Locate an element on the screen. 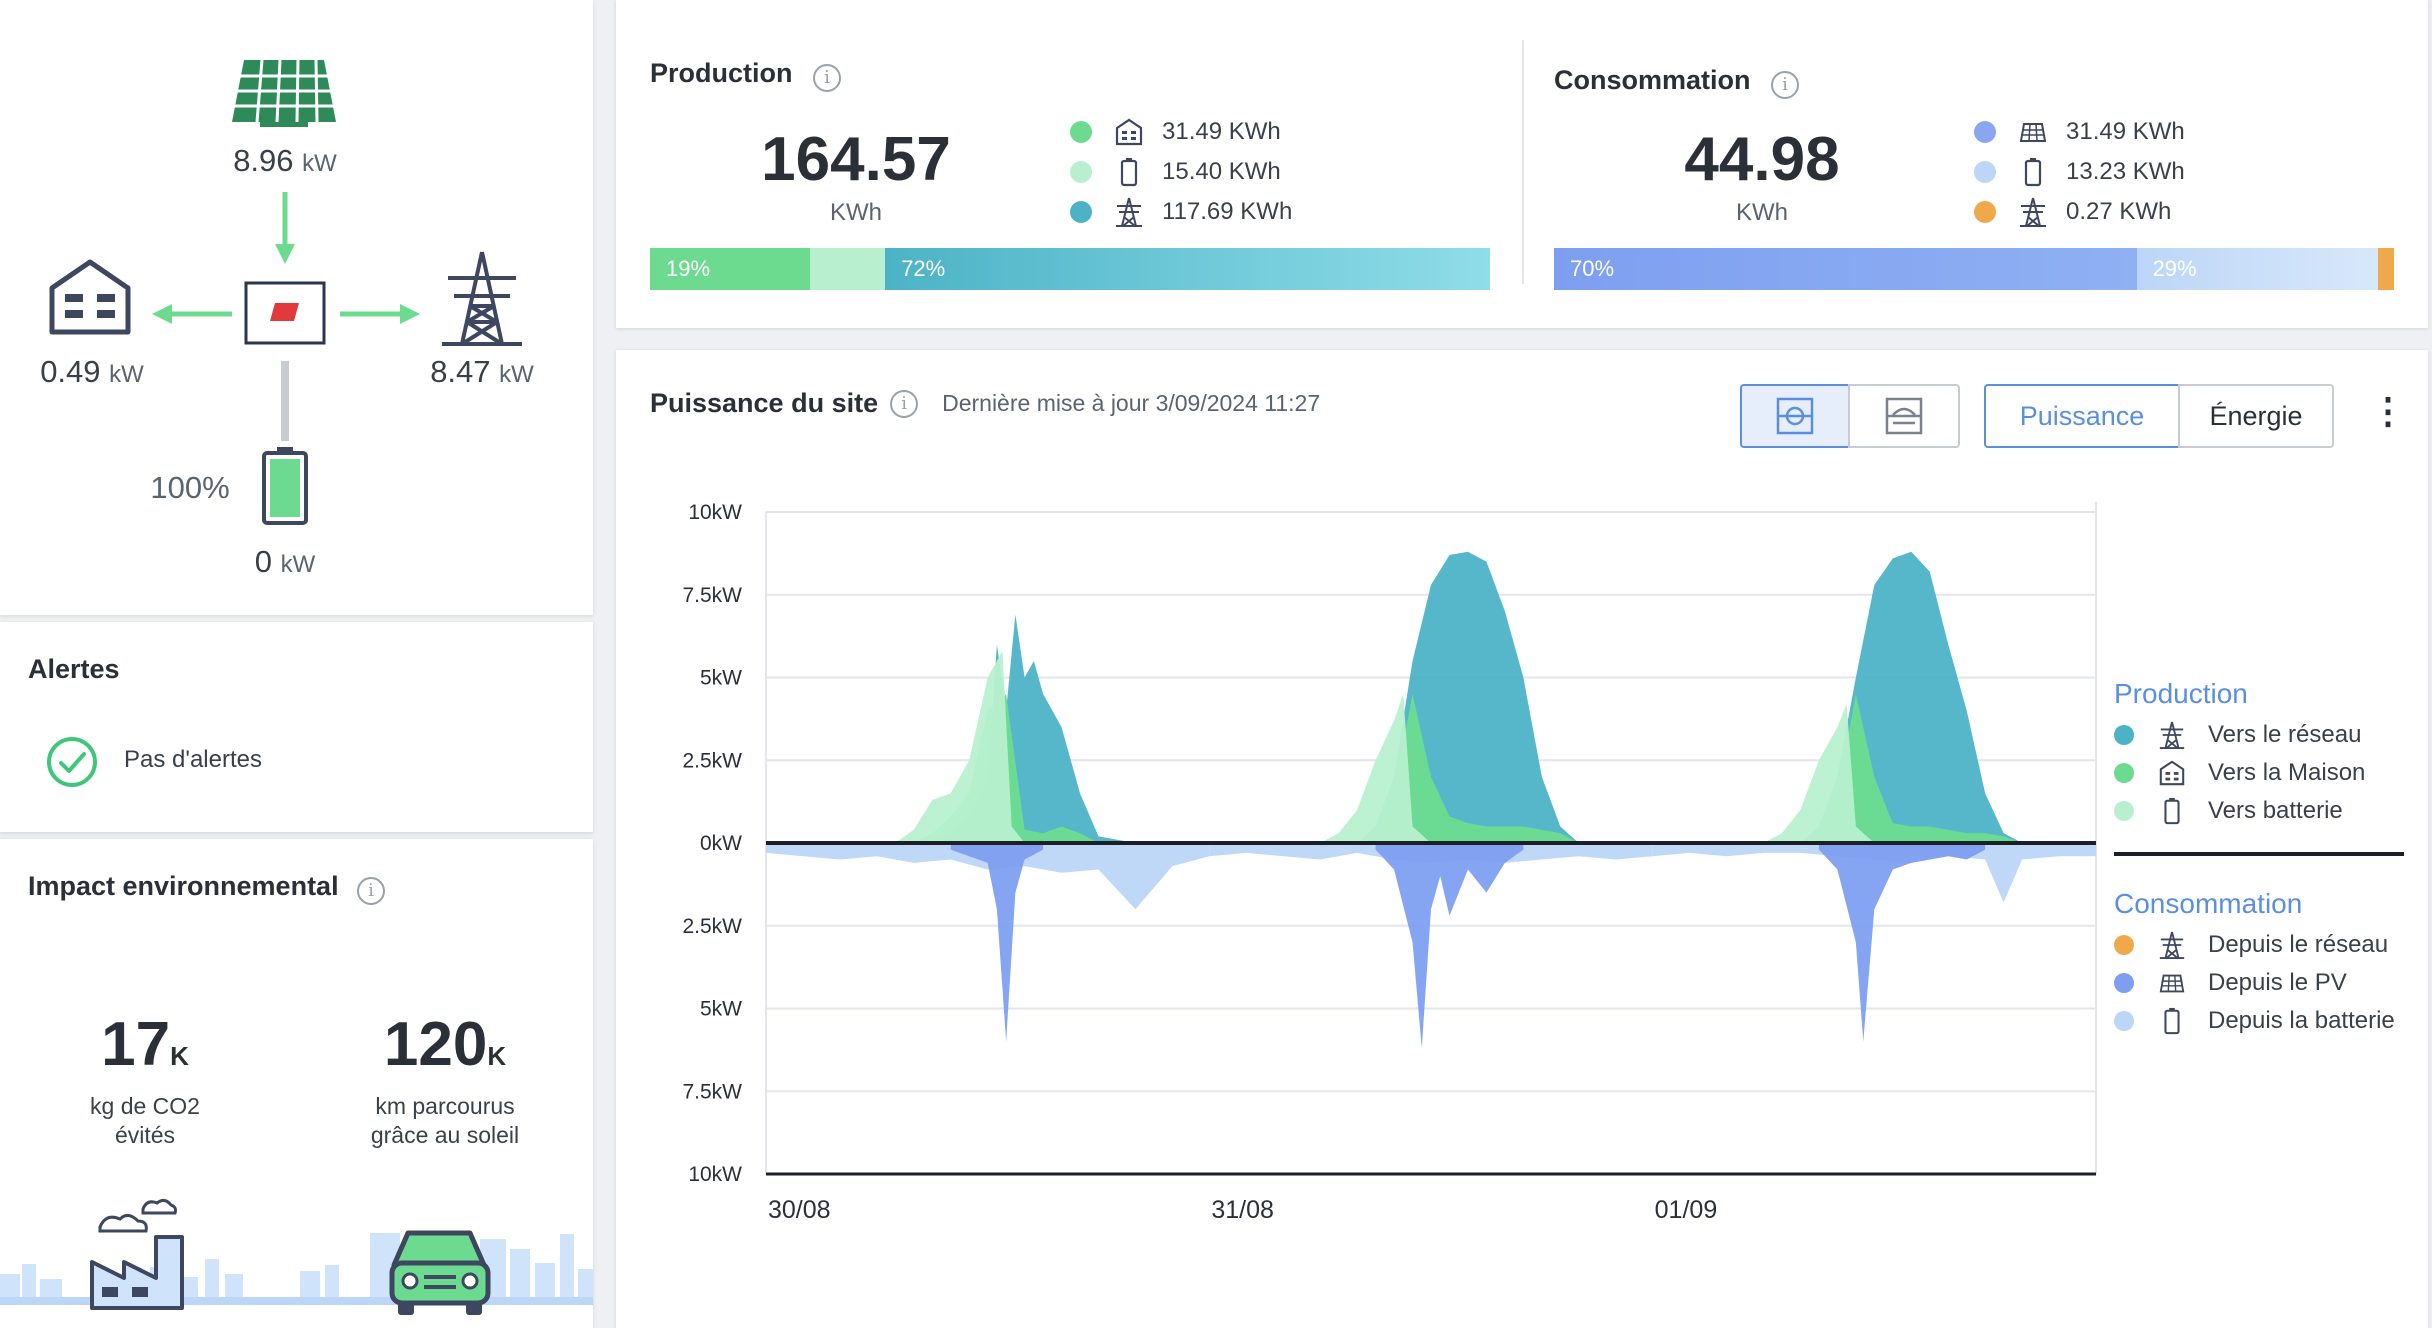 This screenshot has height=1328, width=2432. consumption-bar: 70% 29% is located at coordinates (1974, 269).